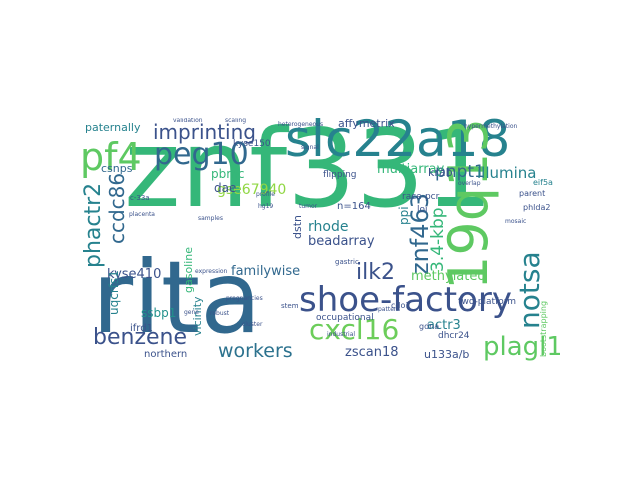 The width and height of the screenshot is (640, 480). I want to click on word-stem: stem, so click(290, 306).